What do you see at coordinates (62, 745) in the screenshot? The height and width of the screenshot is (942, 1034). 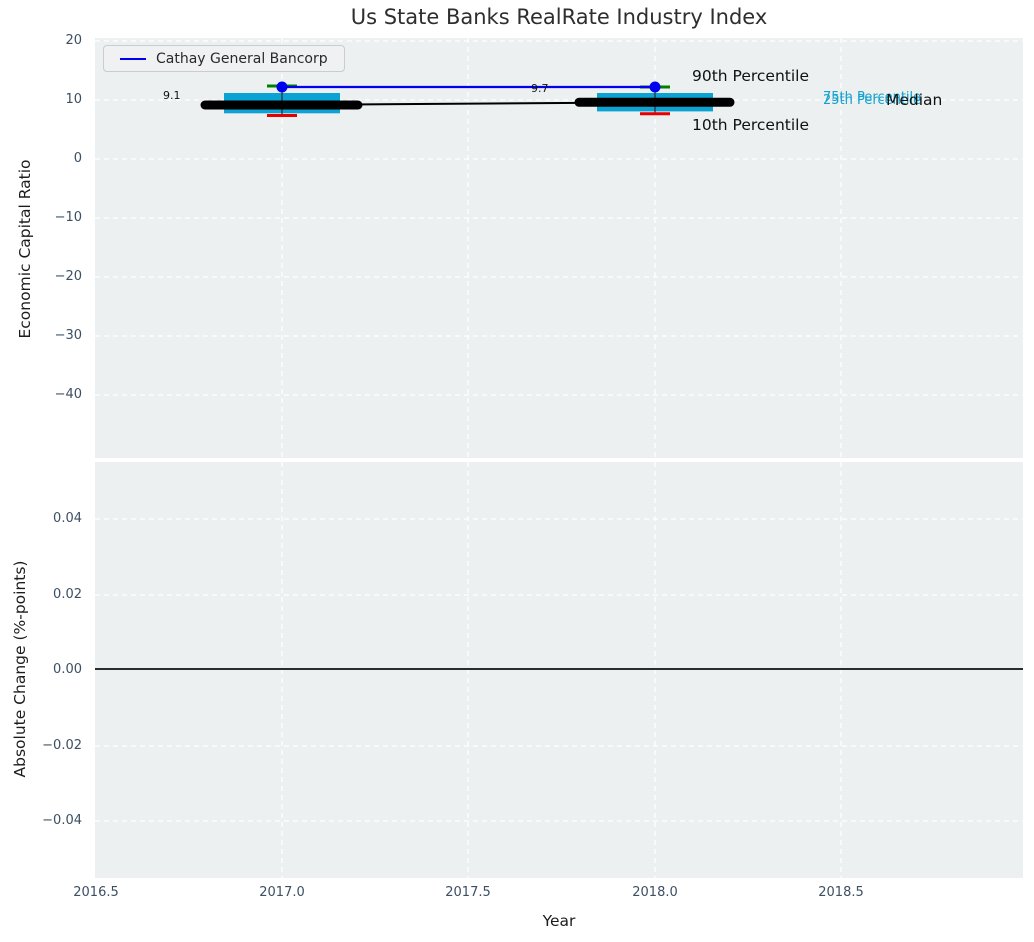 I see `bottom-ytick-n002: −0.02` at bounding box center [62, 745].